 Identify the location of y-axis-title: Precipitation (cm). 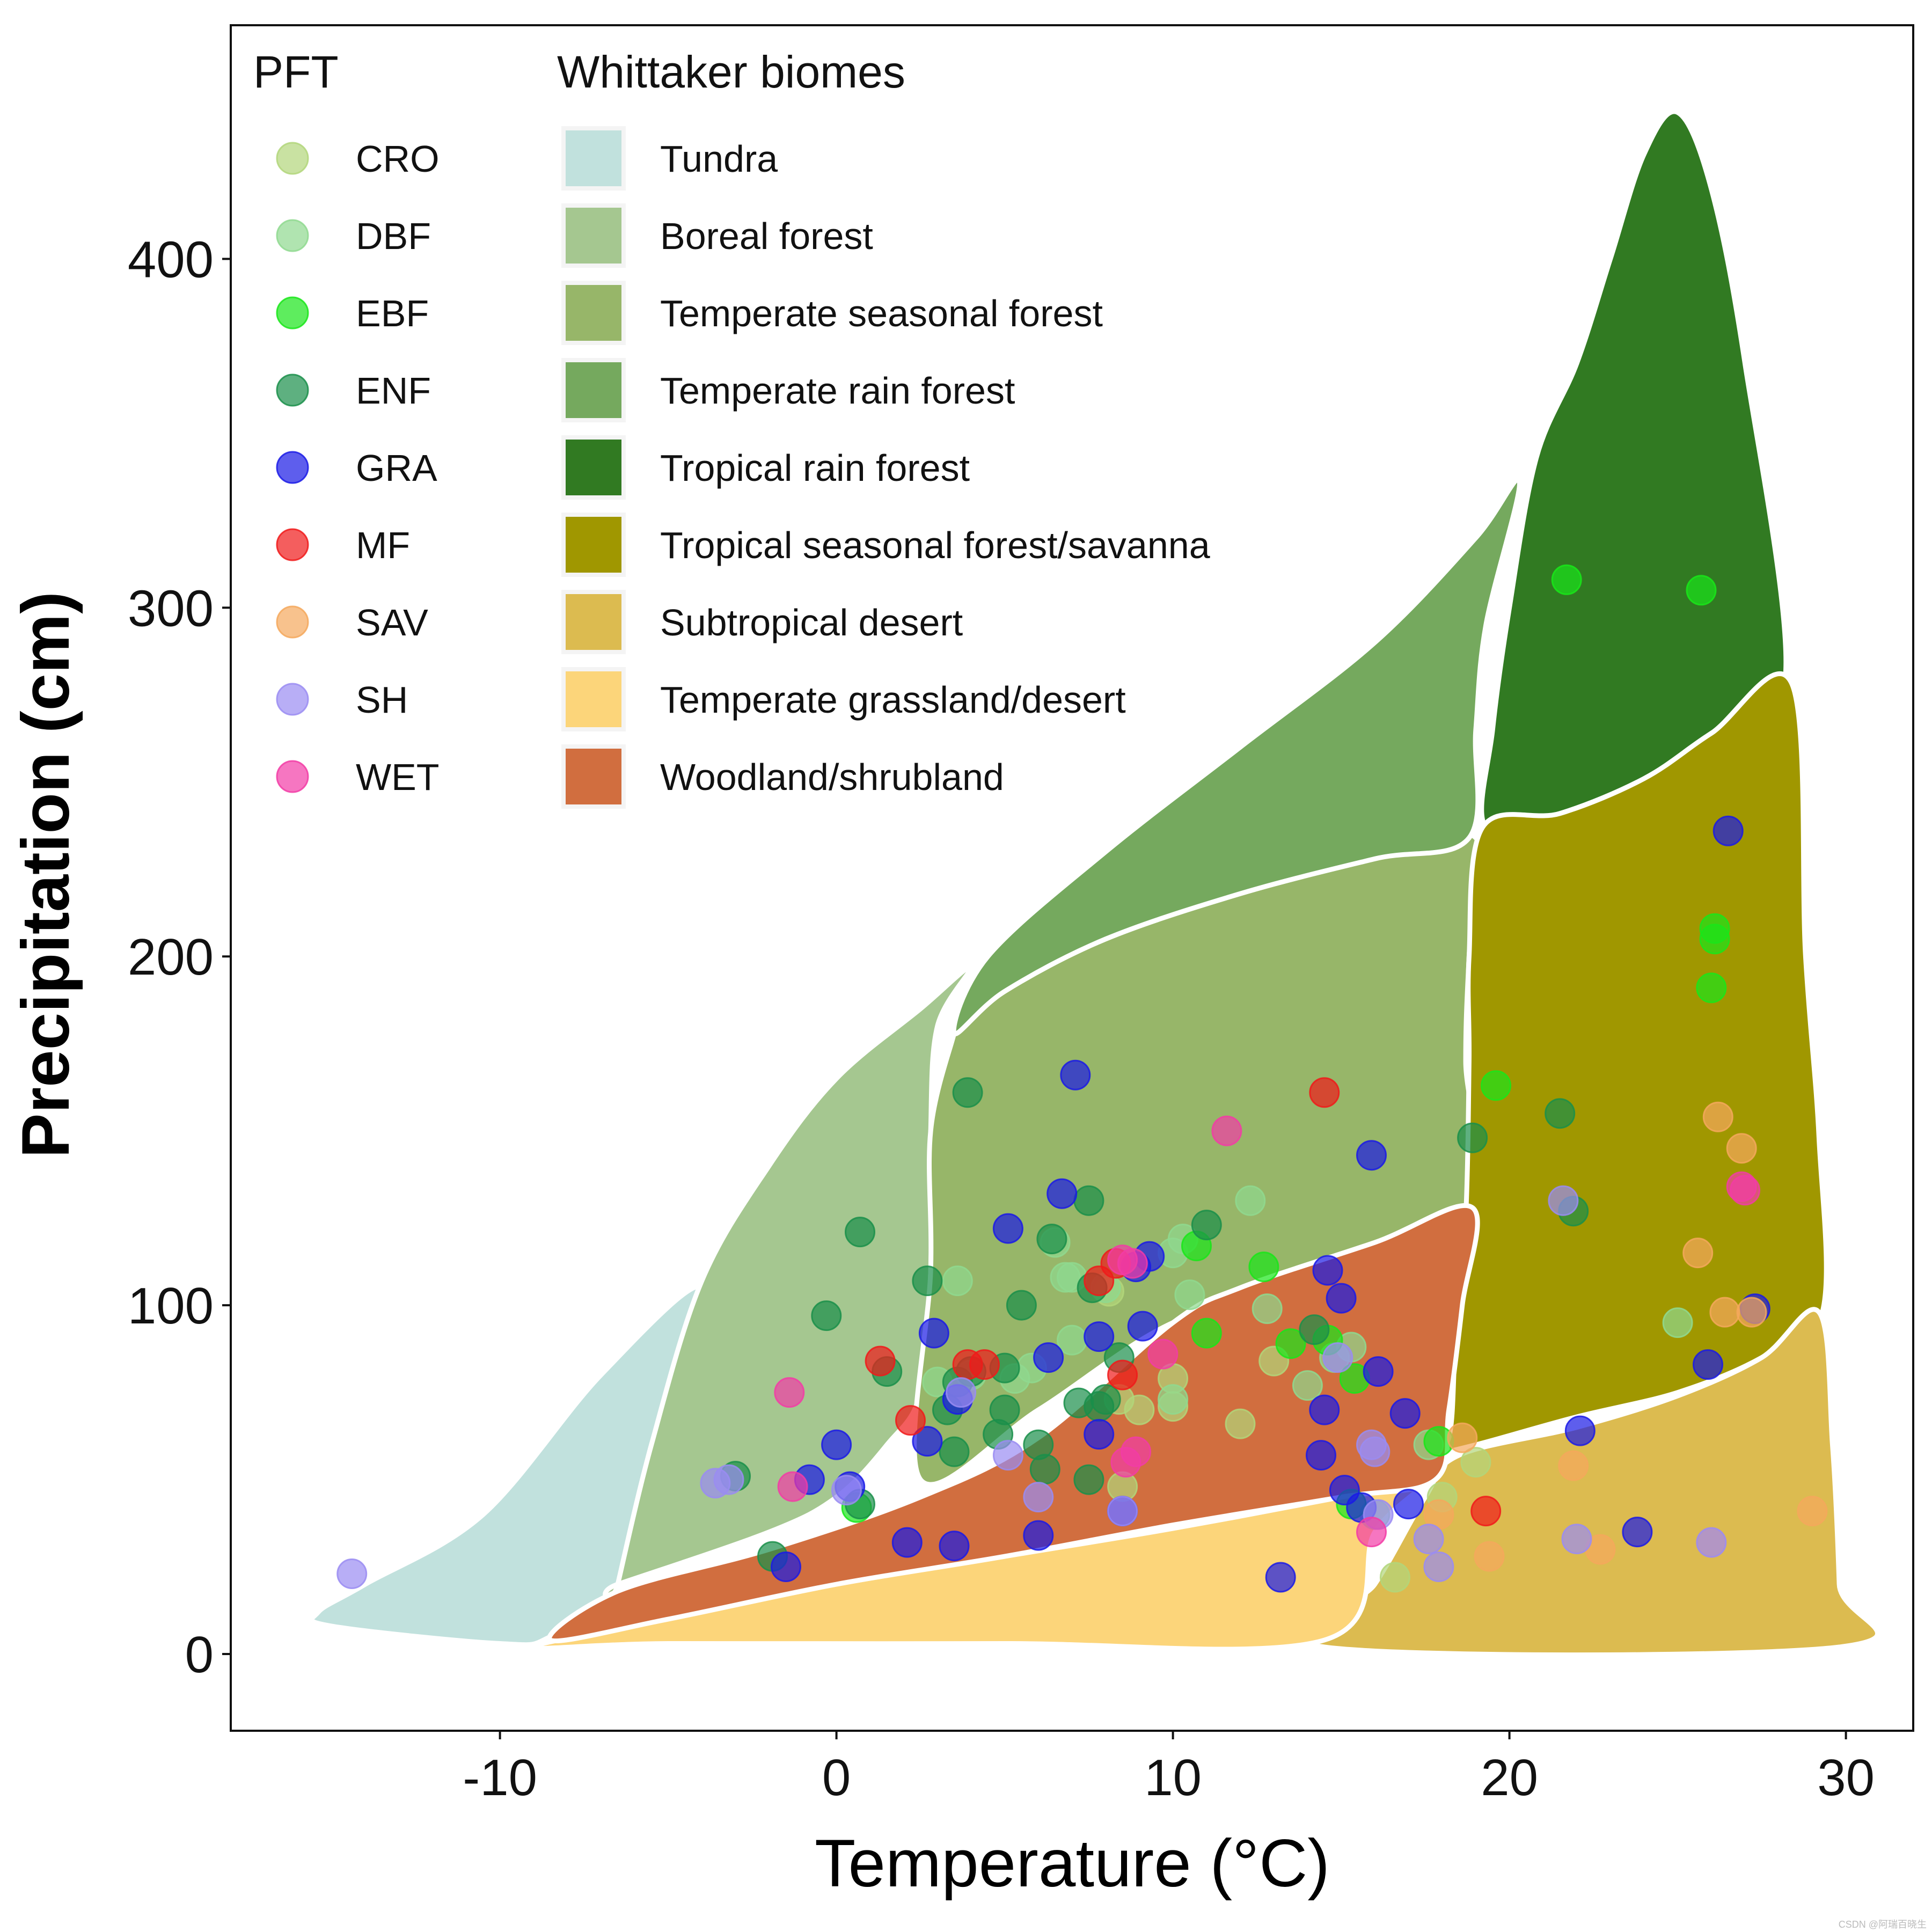
(46, 874).